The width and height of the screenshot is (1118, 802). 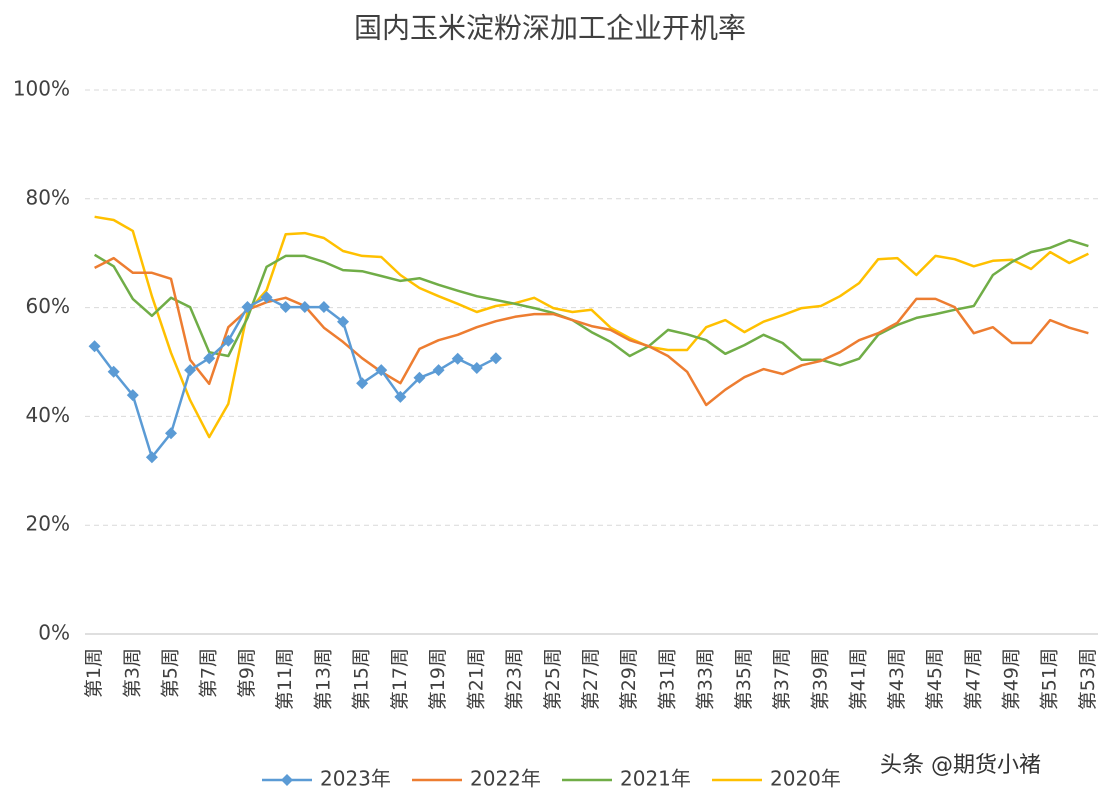 What do you see at coordinates (859, 679) in the screenshot?
I see `x-tick-label: 第41周` at bounding box center [859, 679].